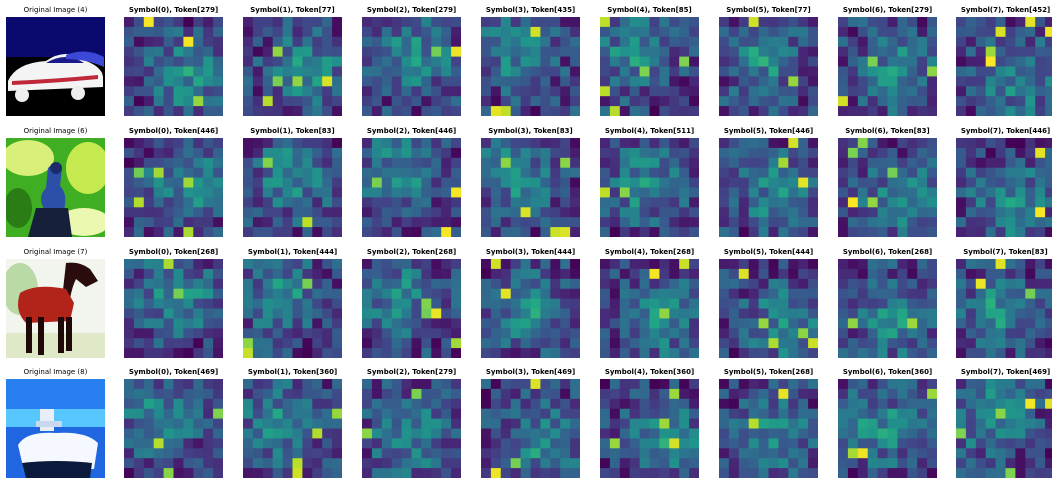 This screenshot has height=478, width=1052. Describe the element at coordinates (55, 302) in the screenshot. I see `original-image-cell: Original Image (7)` at that location.